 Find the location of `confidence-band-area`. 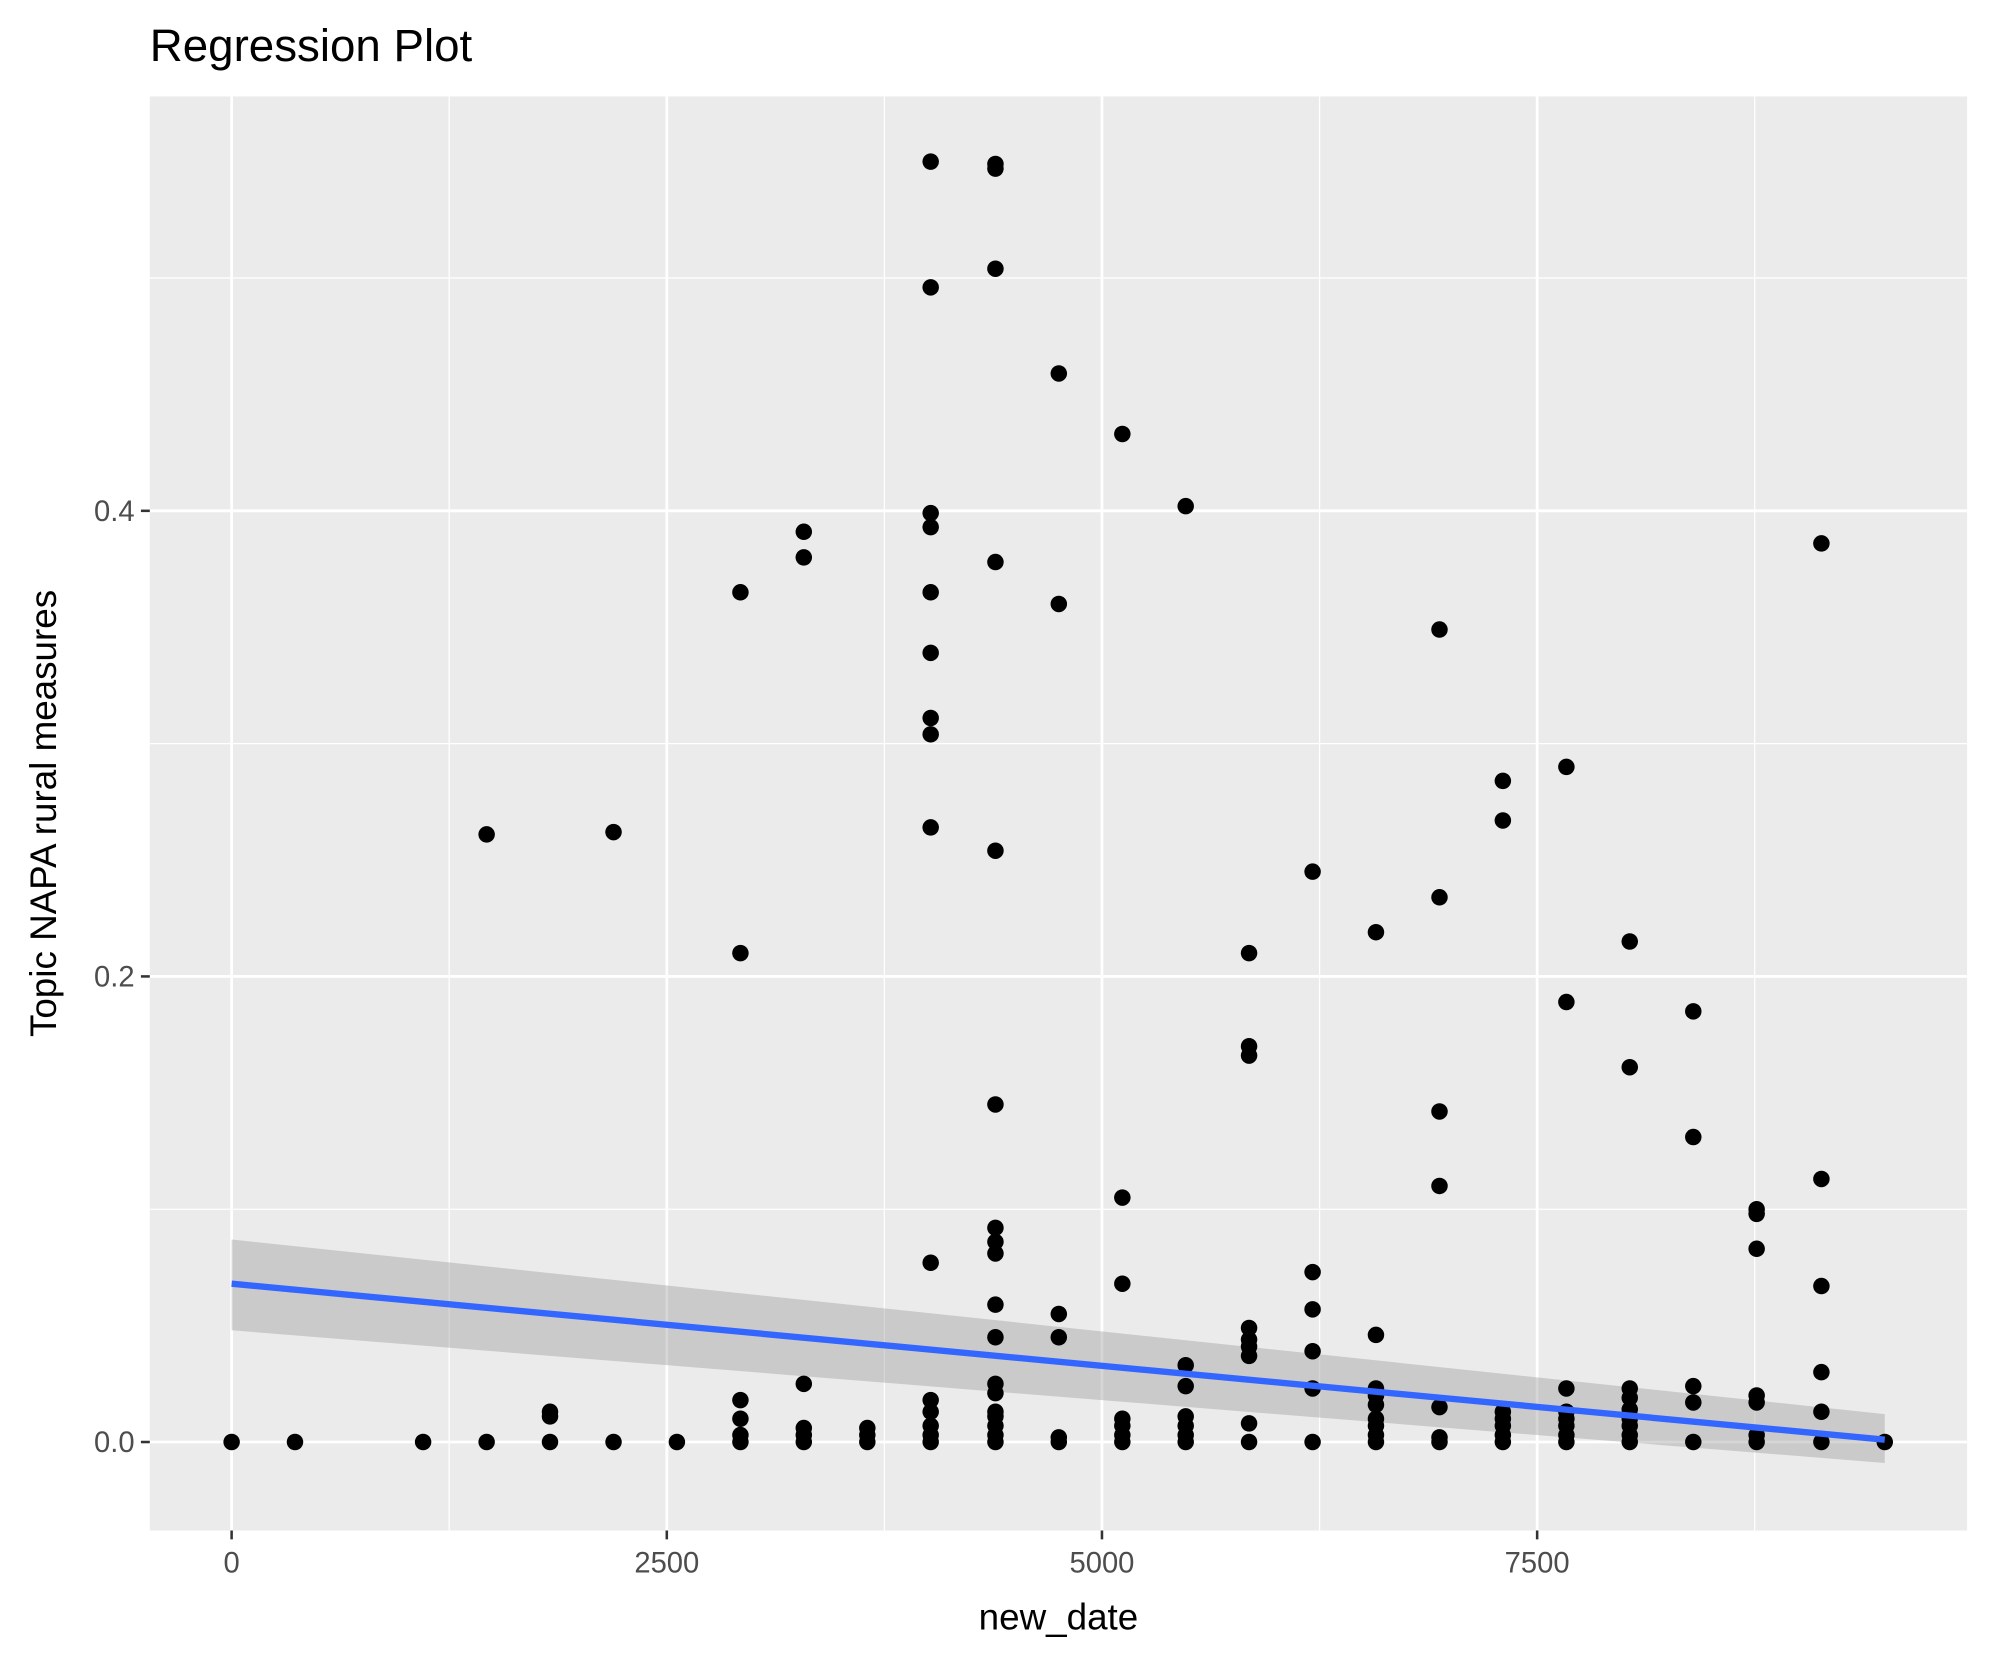

confidence-band-area is located at coordinates (1058, 1351).